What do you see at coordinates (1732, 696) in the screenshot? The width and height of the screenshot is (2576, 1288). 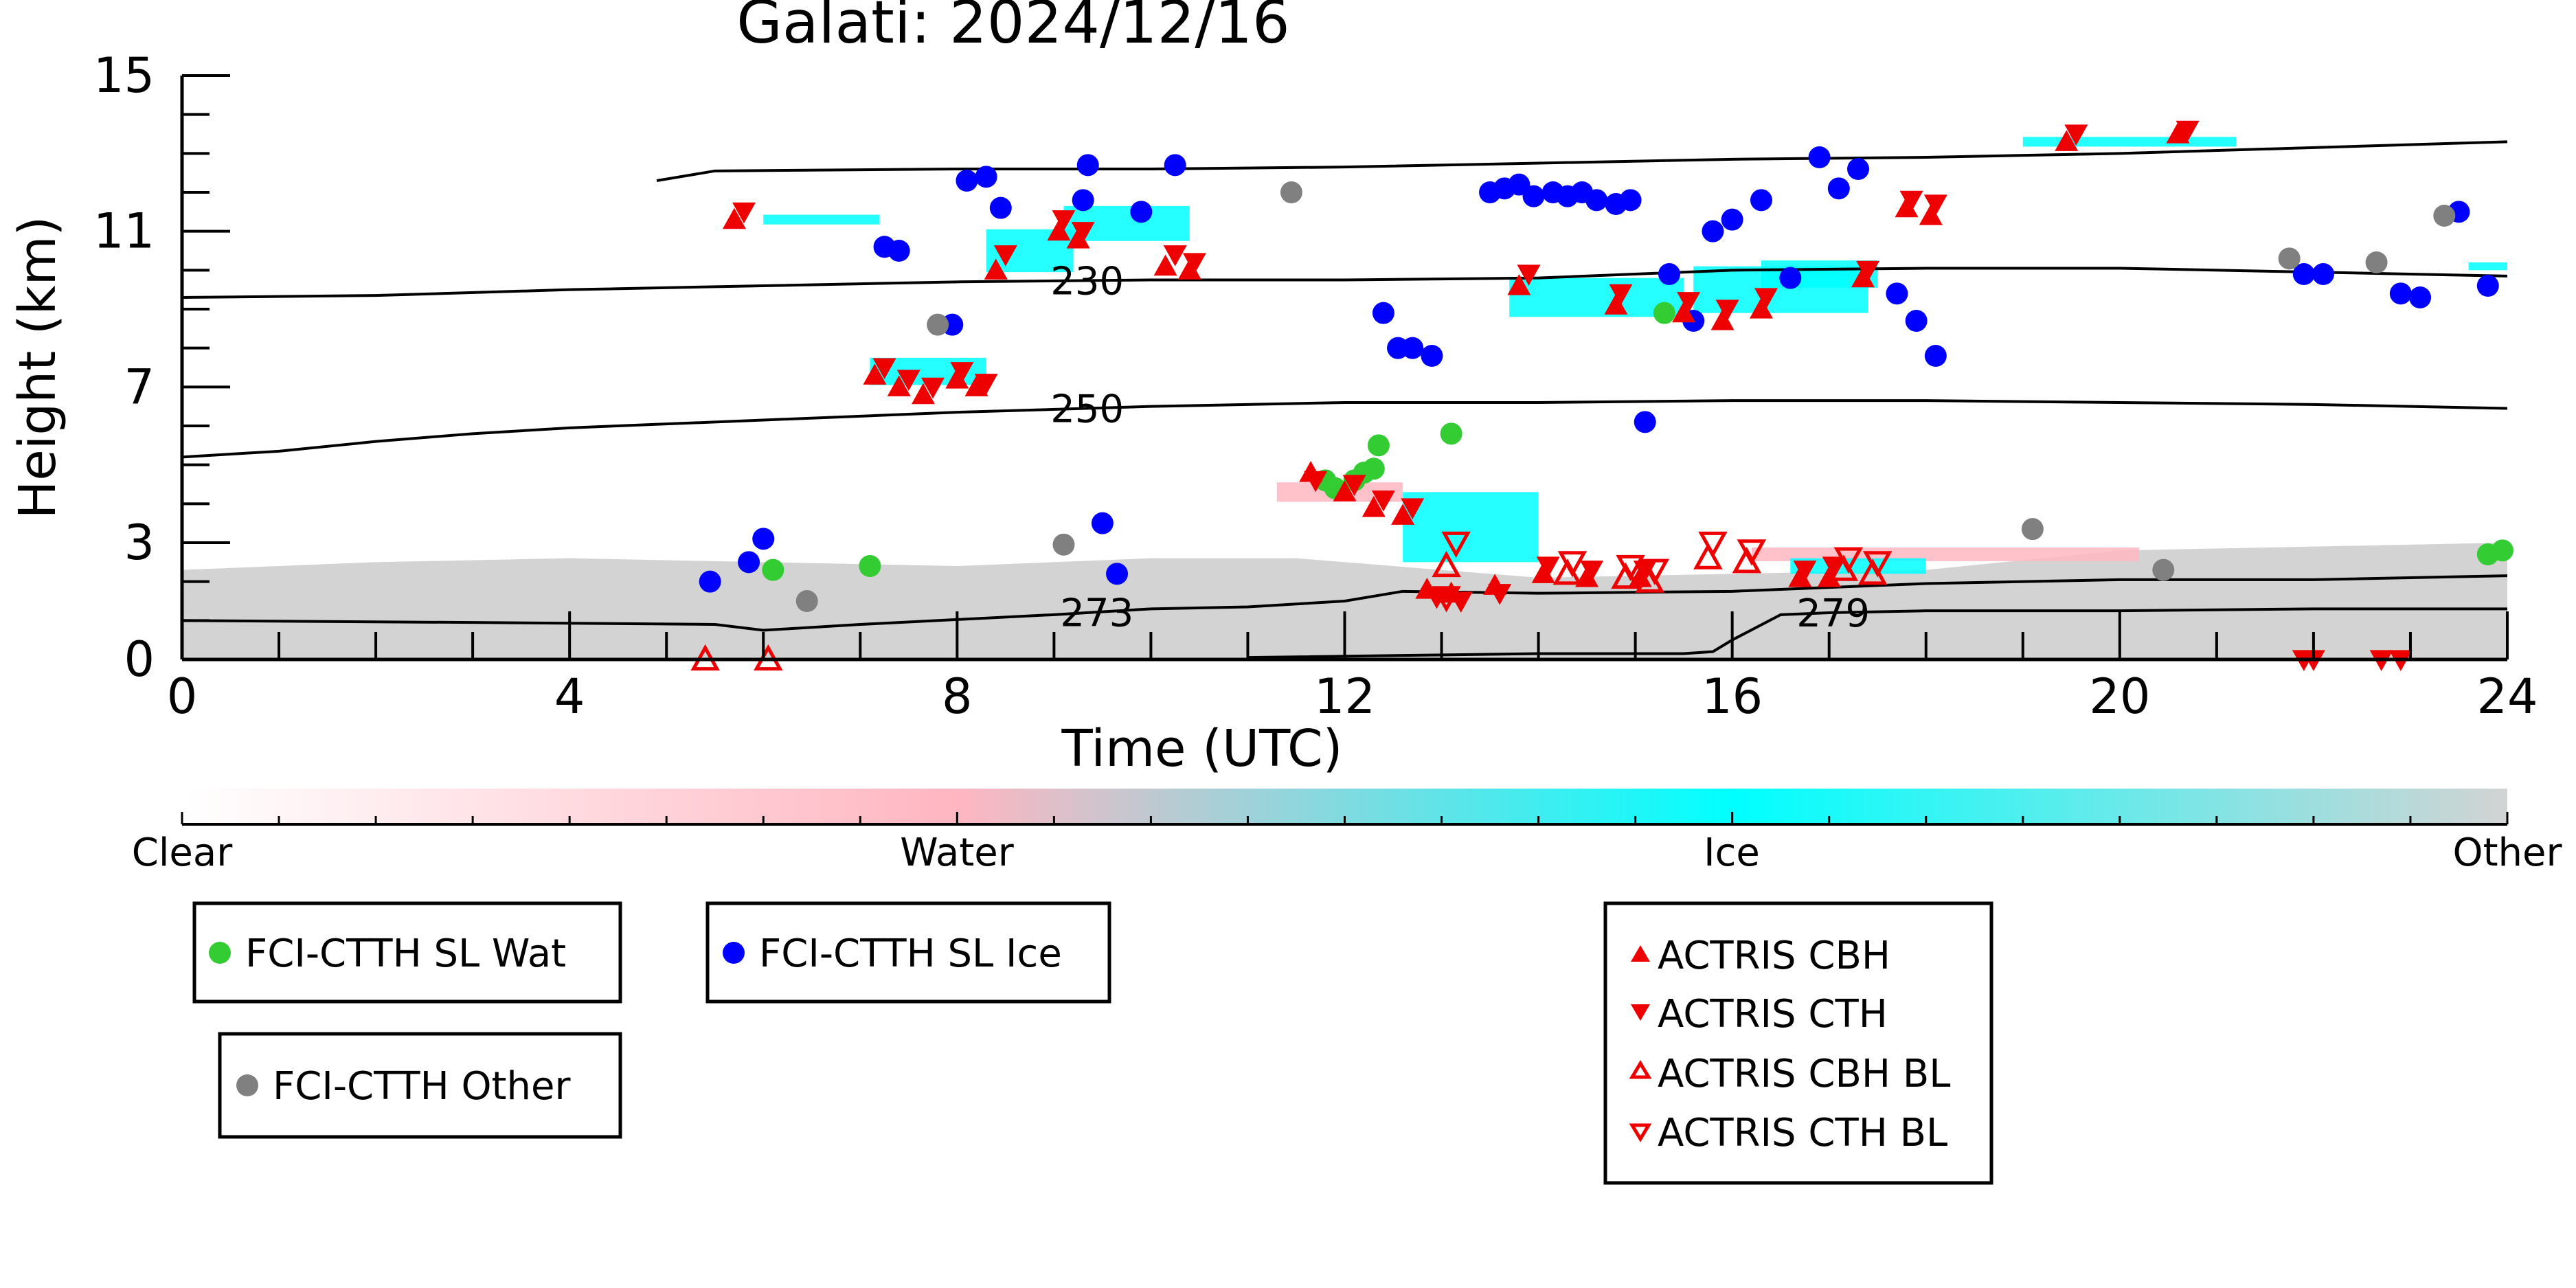 I see `x-tick-label-16: 16` at bounding box center [1732, 696].